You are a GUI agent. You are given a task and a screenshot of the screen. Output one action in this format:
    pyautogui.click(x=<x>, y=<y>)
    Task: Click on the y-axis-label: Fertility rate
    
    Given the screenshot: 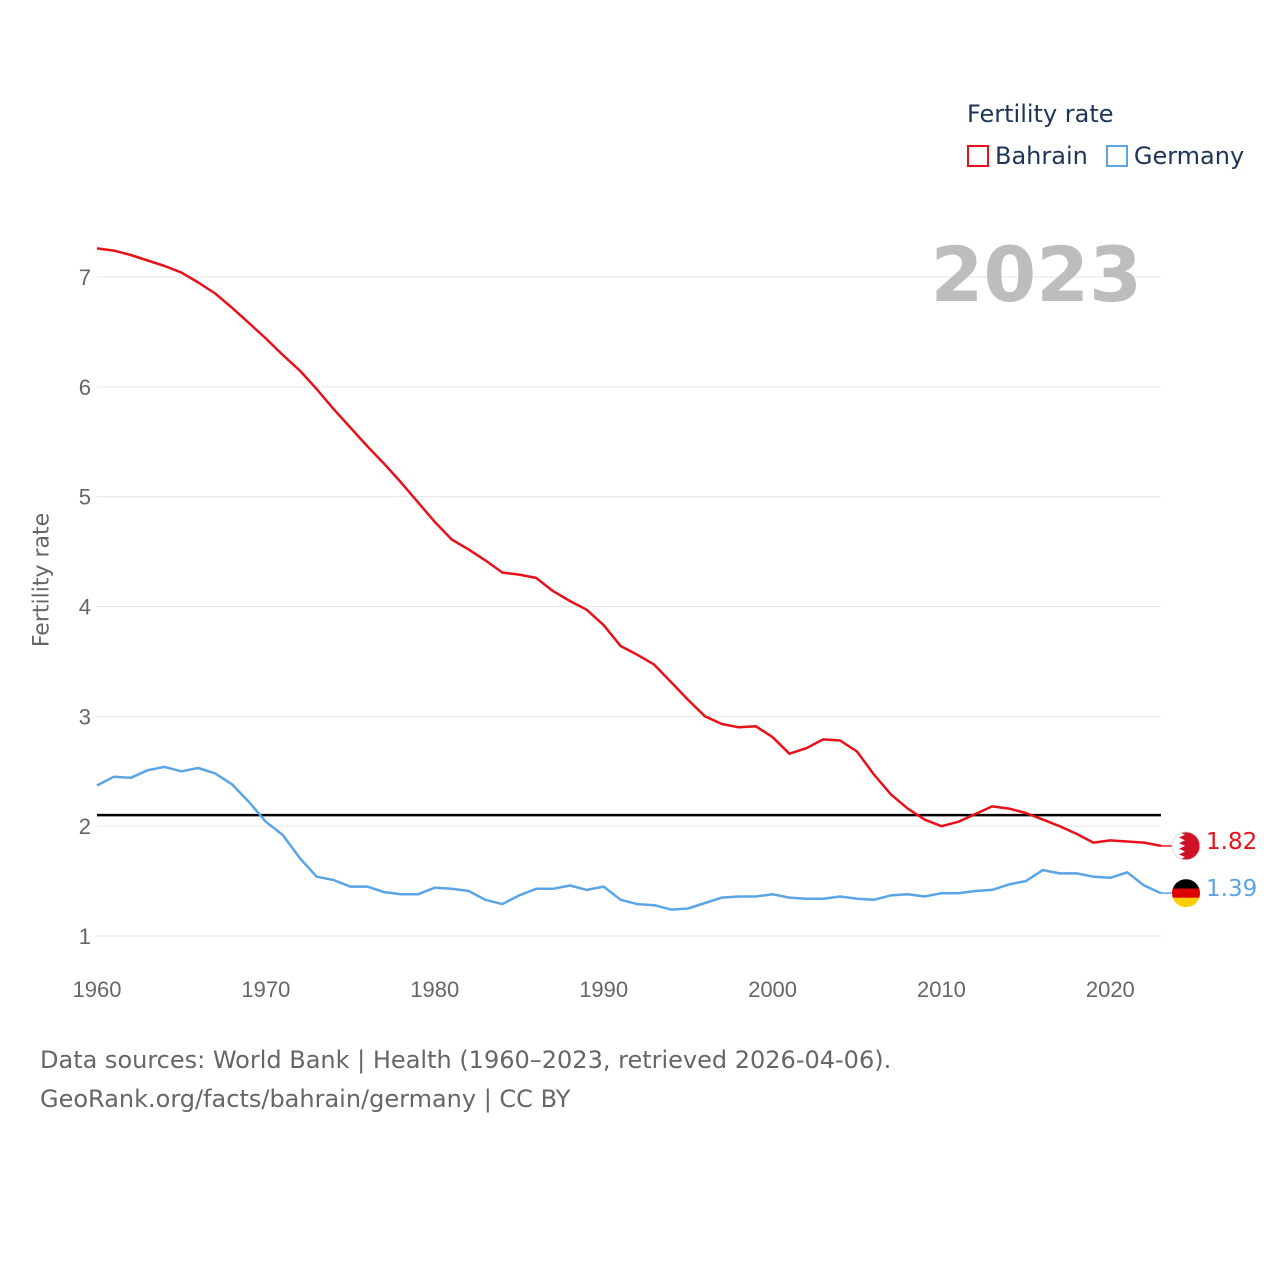 What is the action you would take?
    pyautogui.click(x=42, y=580)
    